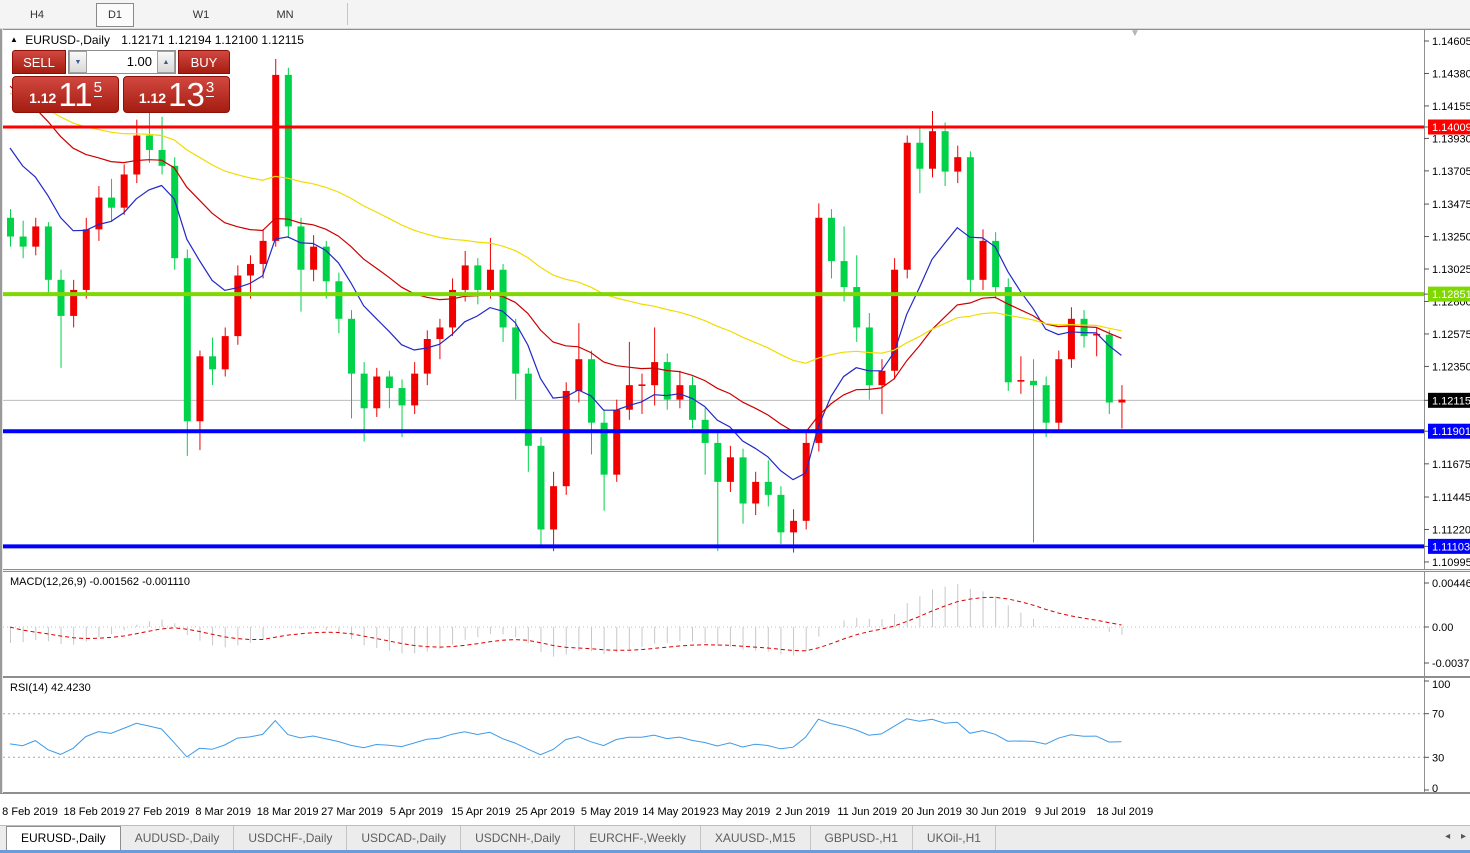 The width and height of the screenshot is (1470, 853). What do you see at coordinates (638, 838) in the screenshot?
I see `chart-tab-eurchf-weekly: EURCHF-,Weekly` at bounding box center [638, 838].